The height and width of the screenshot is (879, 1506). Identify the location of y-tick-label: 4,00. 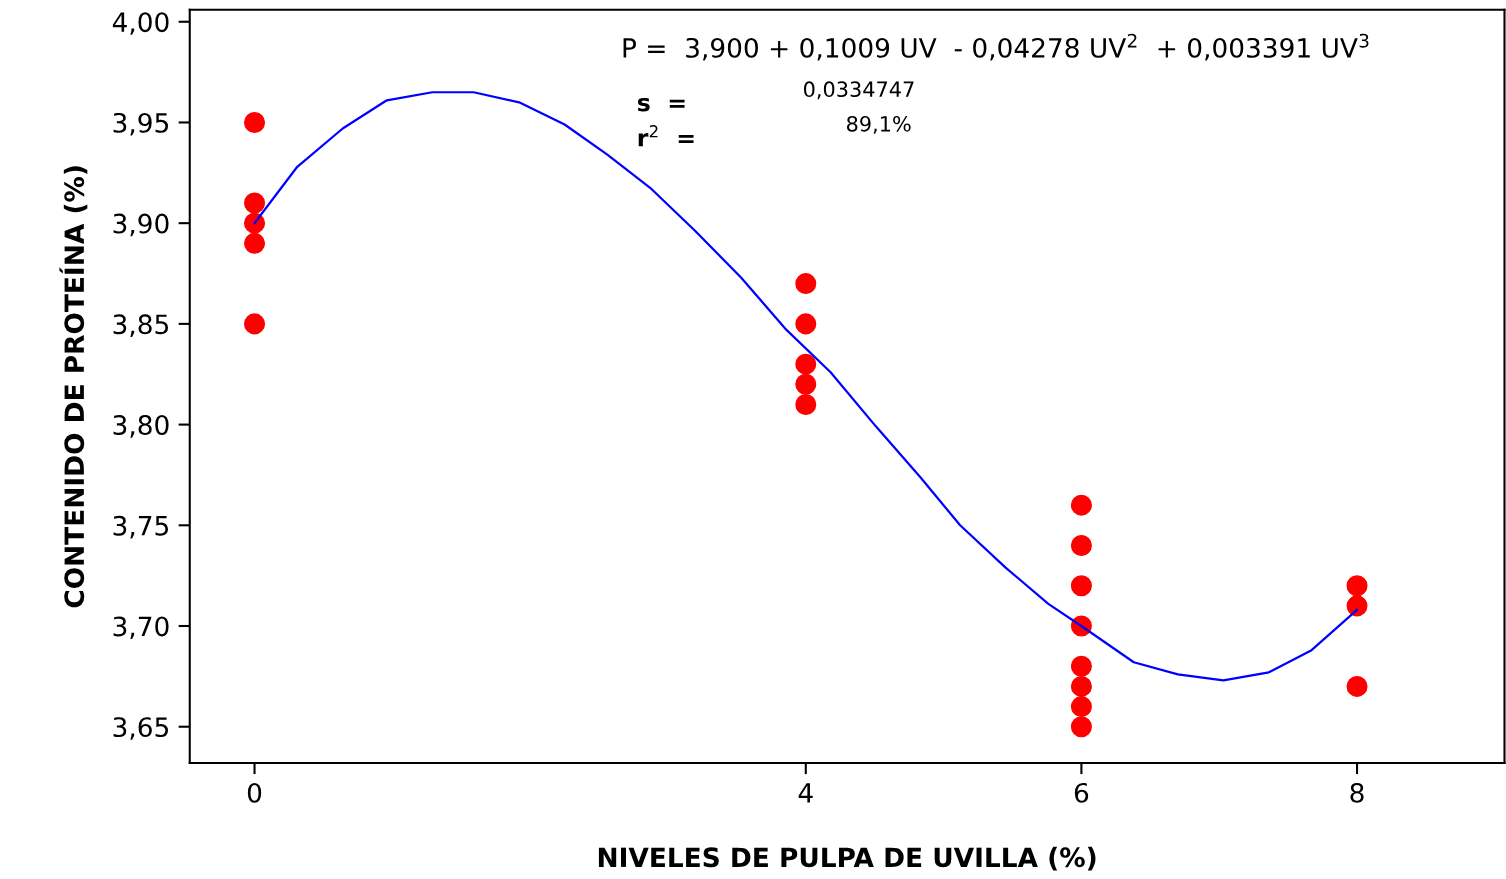
(140, 23).